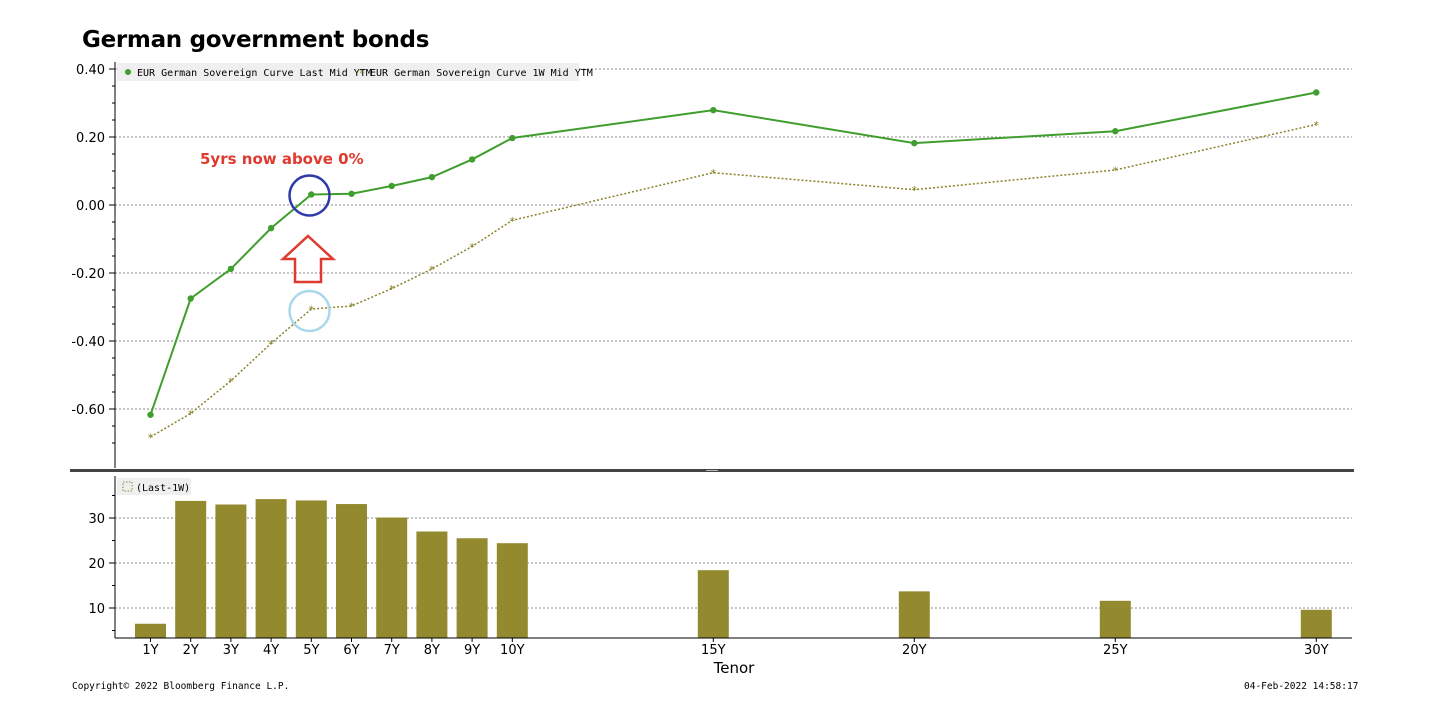 The image size is (1434, 726). What do you see at coordinates (128, 72) in the screenshot?
I see `legend-marker-last` at bounding box center [128, 72].